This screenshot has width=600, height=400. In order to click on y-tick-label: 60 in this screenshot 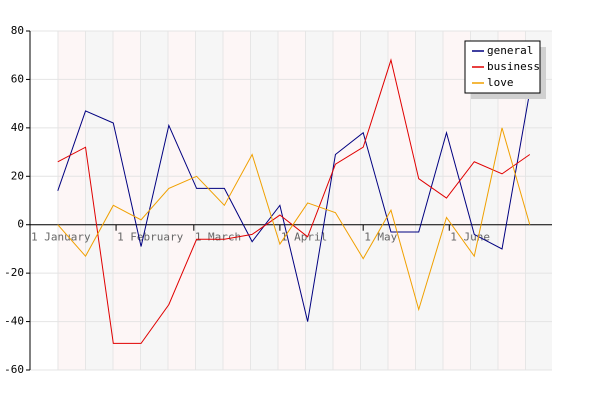, I will do `click(17, 78)`.